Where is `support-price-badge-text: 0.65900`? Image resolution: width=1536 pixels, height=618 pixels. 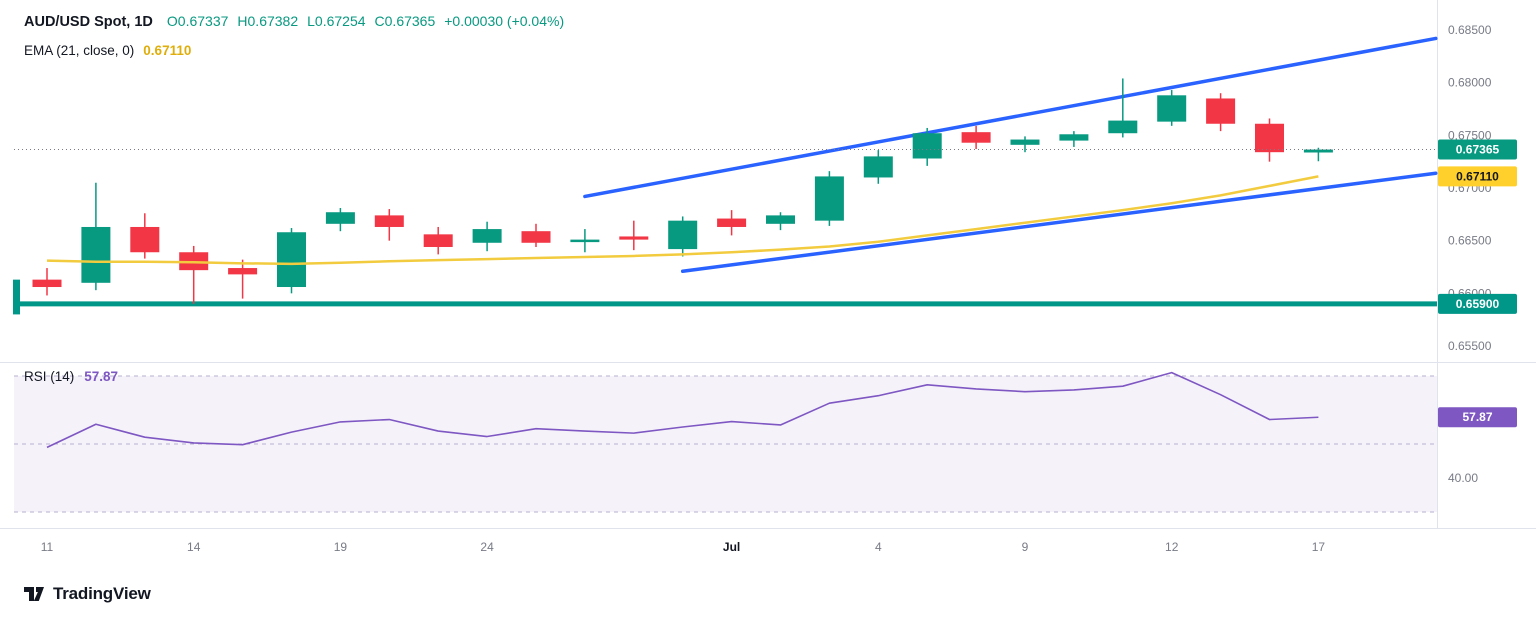 support-price-badge-text: 0.65900 is located at coordinates (1478, 304).